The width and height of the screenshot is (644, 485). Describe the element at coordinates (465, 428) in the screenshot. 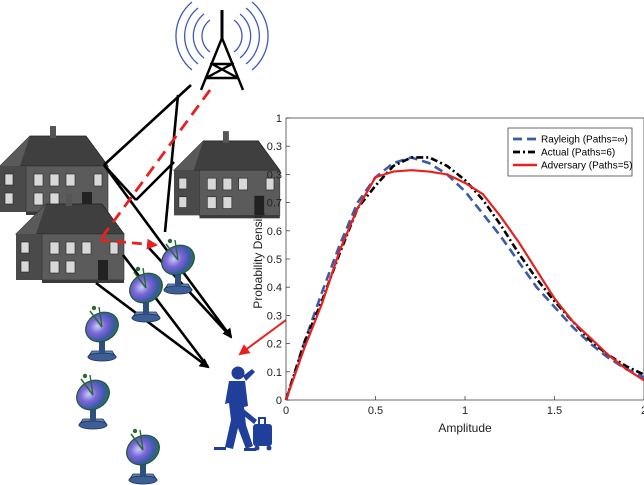

I see `x-axis-label: Amplitude` at that location.